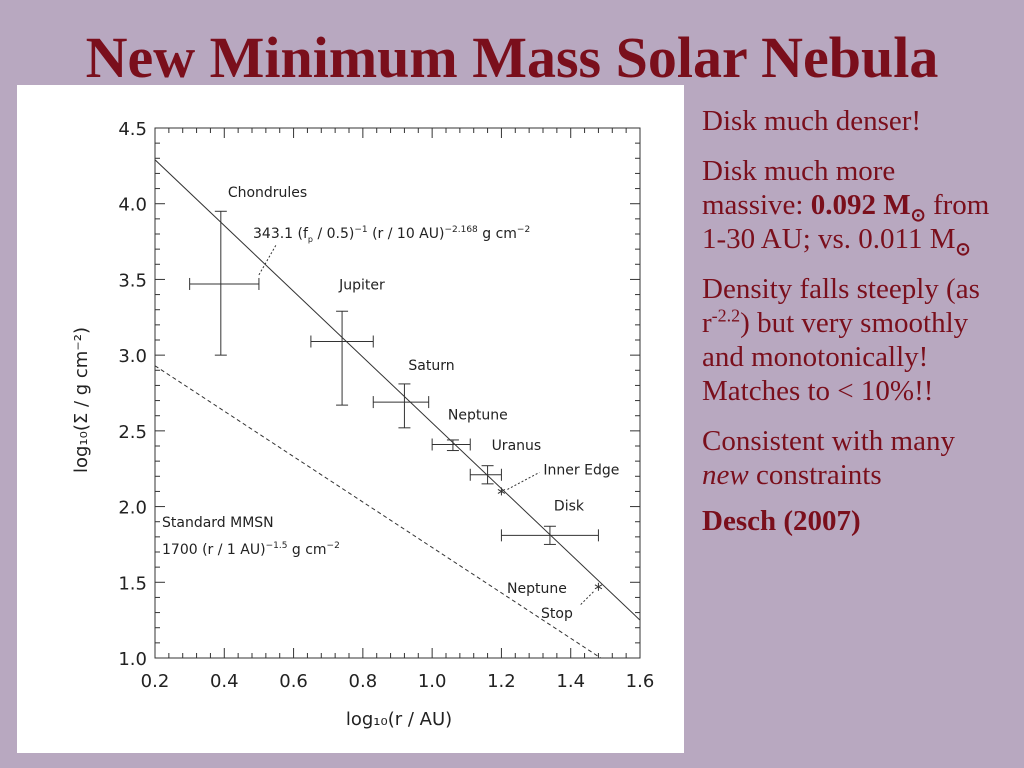 This screenshot has width=1024, height=768. Describe the element at coordinates (363, 681) in the screenshot. I see `x-tick-label: 0.8` at that location.